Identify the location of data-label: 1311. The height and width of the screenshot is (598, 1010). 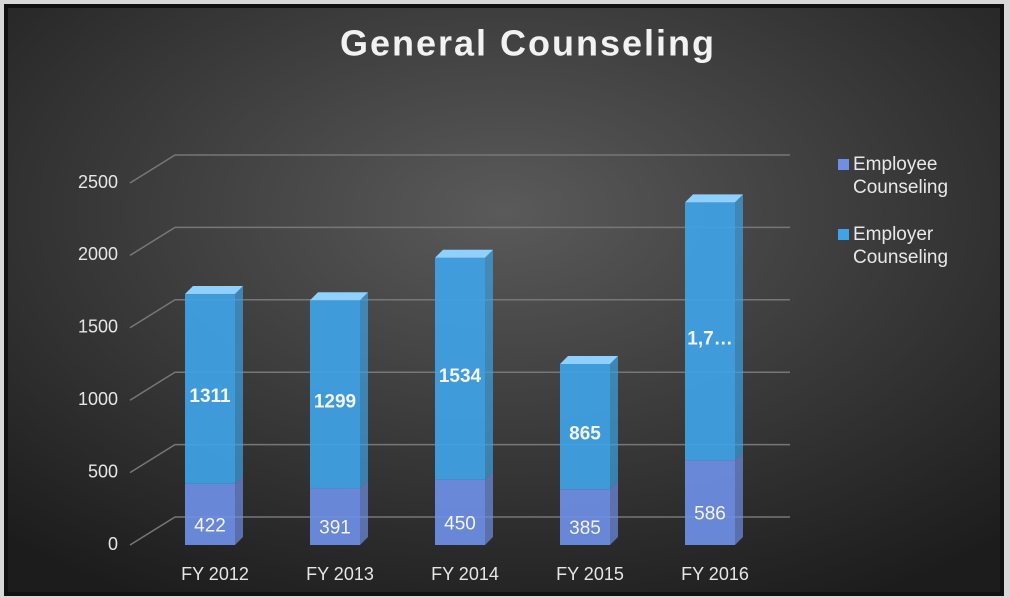
(210, 396).